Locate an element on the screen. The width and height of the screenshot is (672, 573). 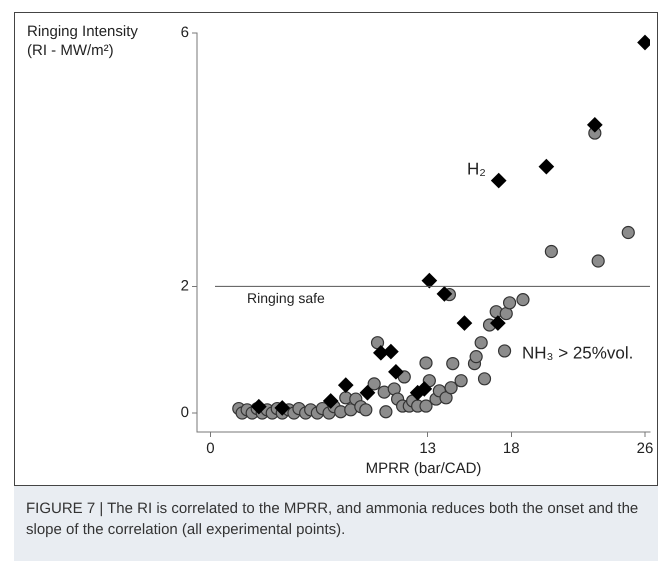
x-axis-title: MPRR (bar/CAD) is located at coordinates (424, 469).